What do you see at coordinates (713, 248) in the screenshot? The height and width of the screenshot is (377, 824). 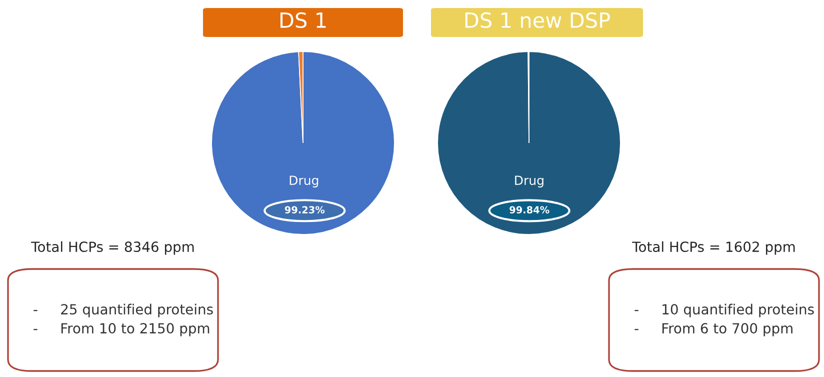 I see `text: Total HCPs = 1602 ppm` at bounding box center [713, 248].